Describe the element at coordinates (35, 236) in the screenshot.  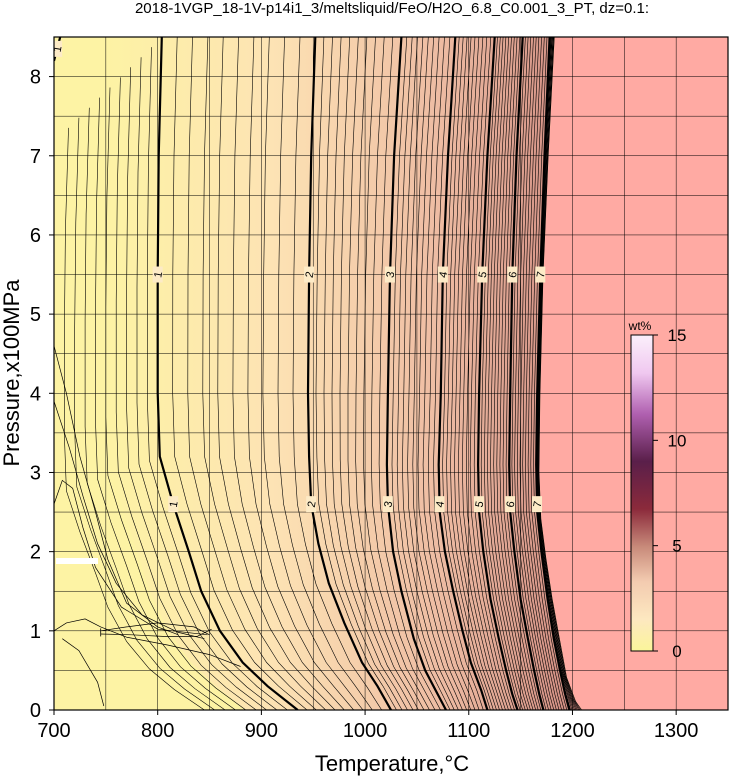
I see `y-tick-label: 6` at that location.